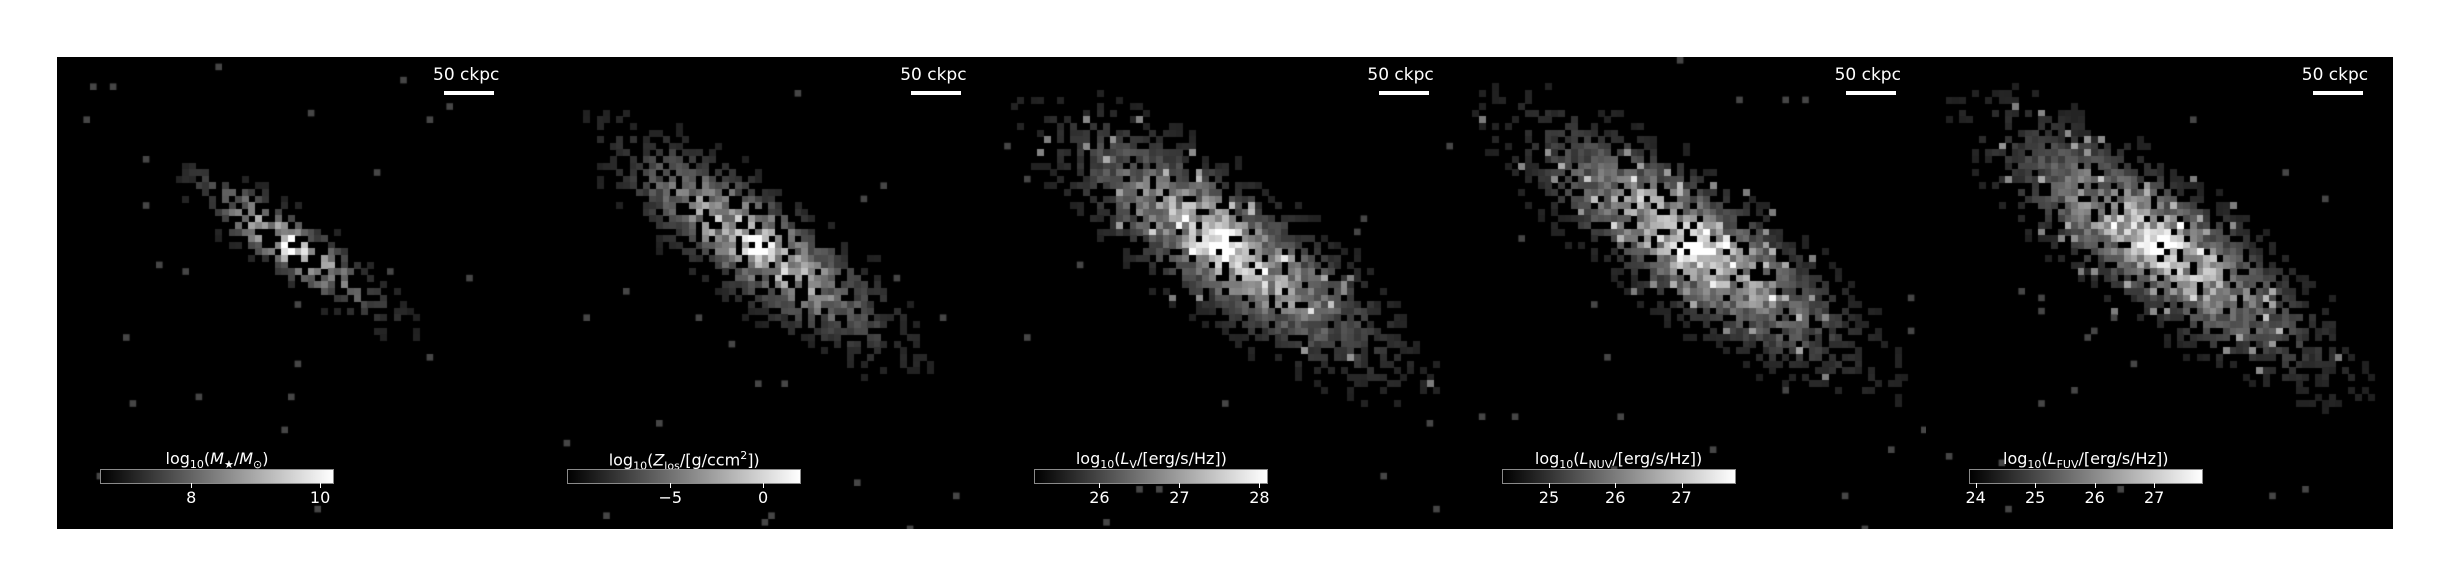  What do you see at coordinates (236, 458) in the screenshot?
I see `label-part: /` at bounding box center [236, 458].